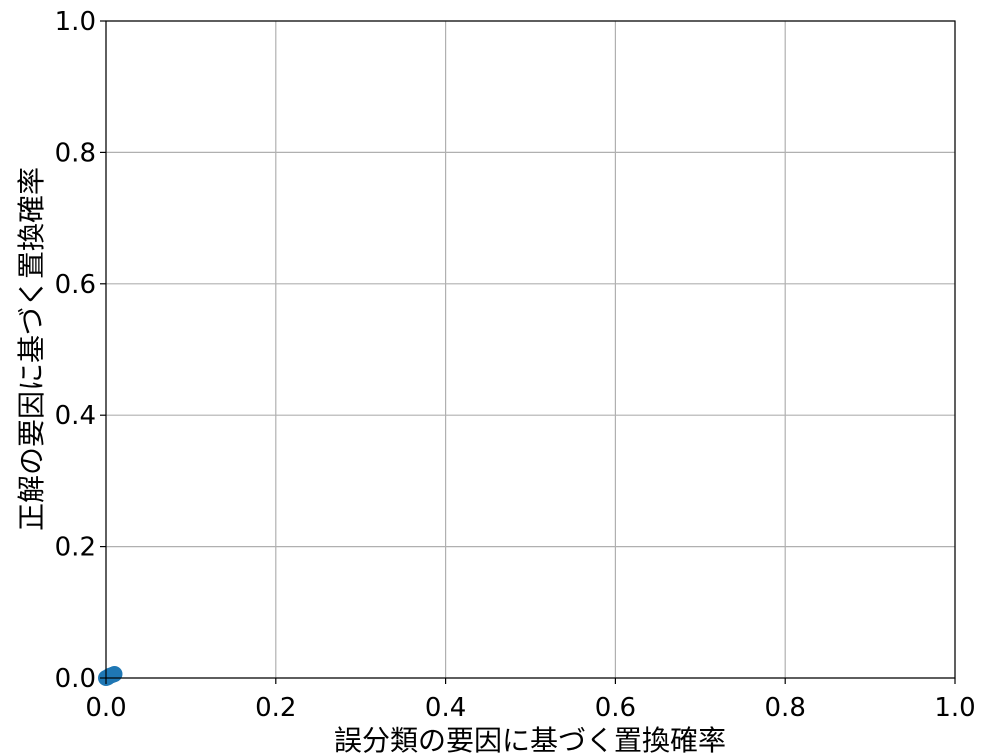  I want to click on scatter-points, so click(110, 676).